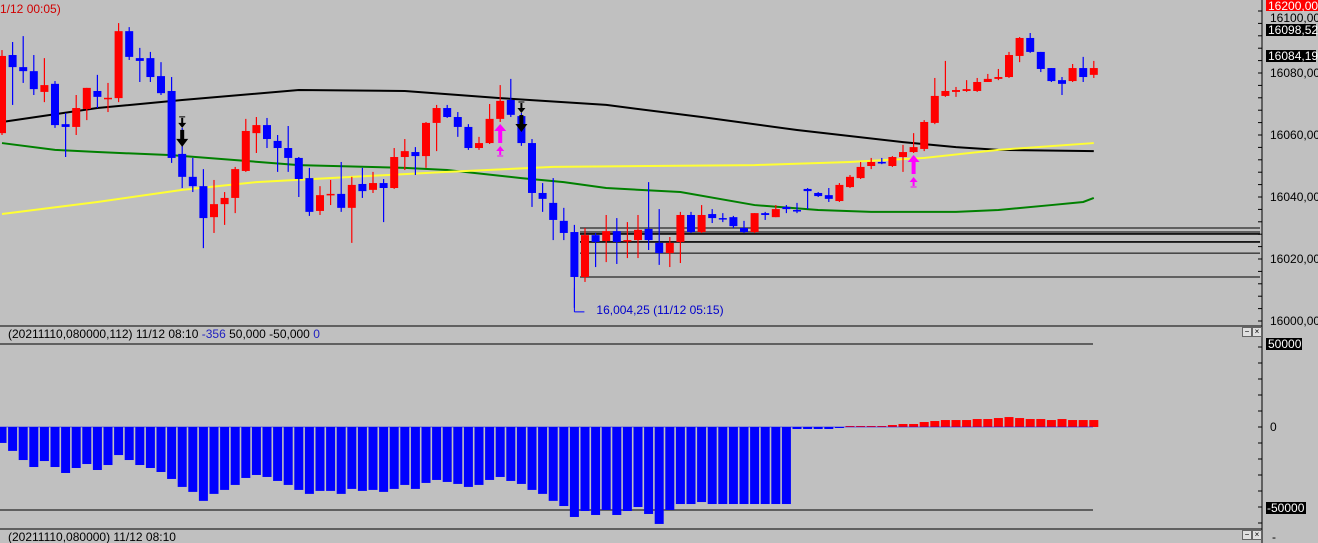 The height and width of the screenshot is (543, 1318). Describe the element at coordinates (182, 138) in the screenshot. I see `large-down-arrow-icon` at that location.